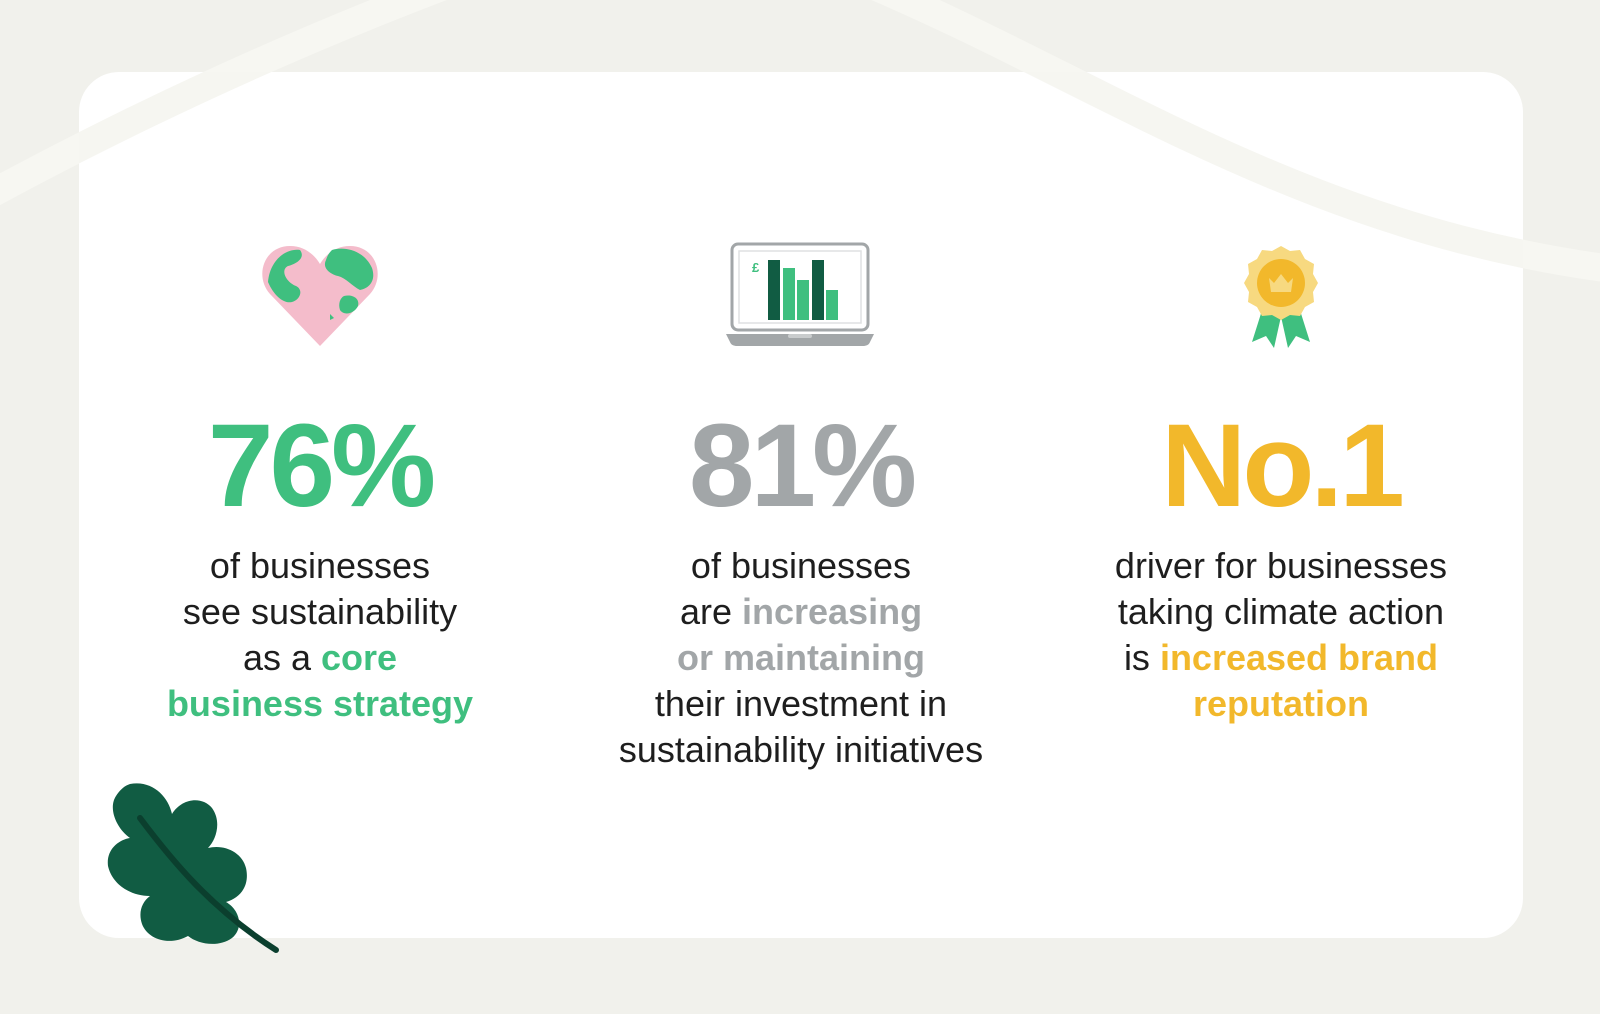 This screenshot has width=1600, height=1014. Describe the element at coordinates (1141, 657) in the screenshot. I see `desc-text: is` at that location.